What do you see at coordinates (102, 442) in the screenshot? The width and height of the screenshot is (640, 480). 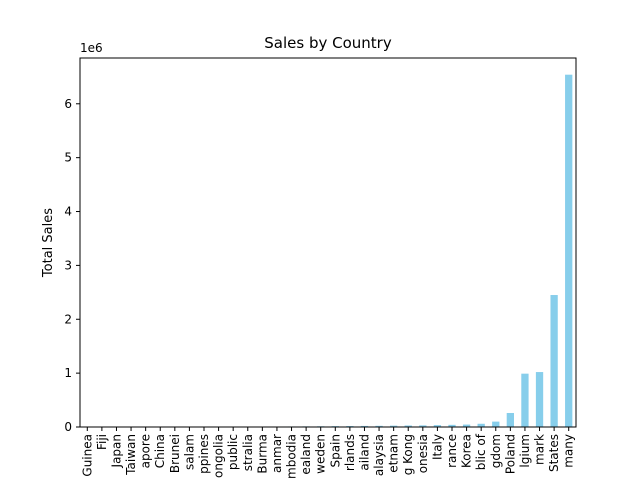 I see `x-tick-label: Fiji` at bounding box center [102, 442].